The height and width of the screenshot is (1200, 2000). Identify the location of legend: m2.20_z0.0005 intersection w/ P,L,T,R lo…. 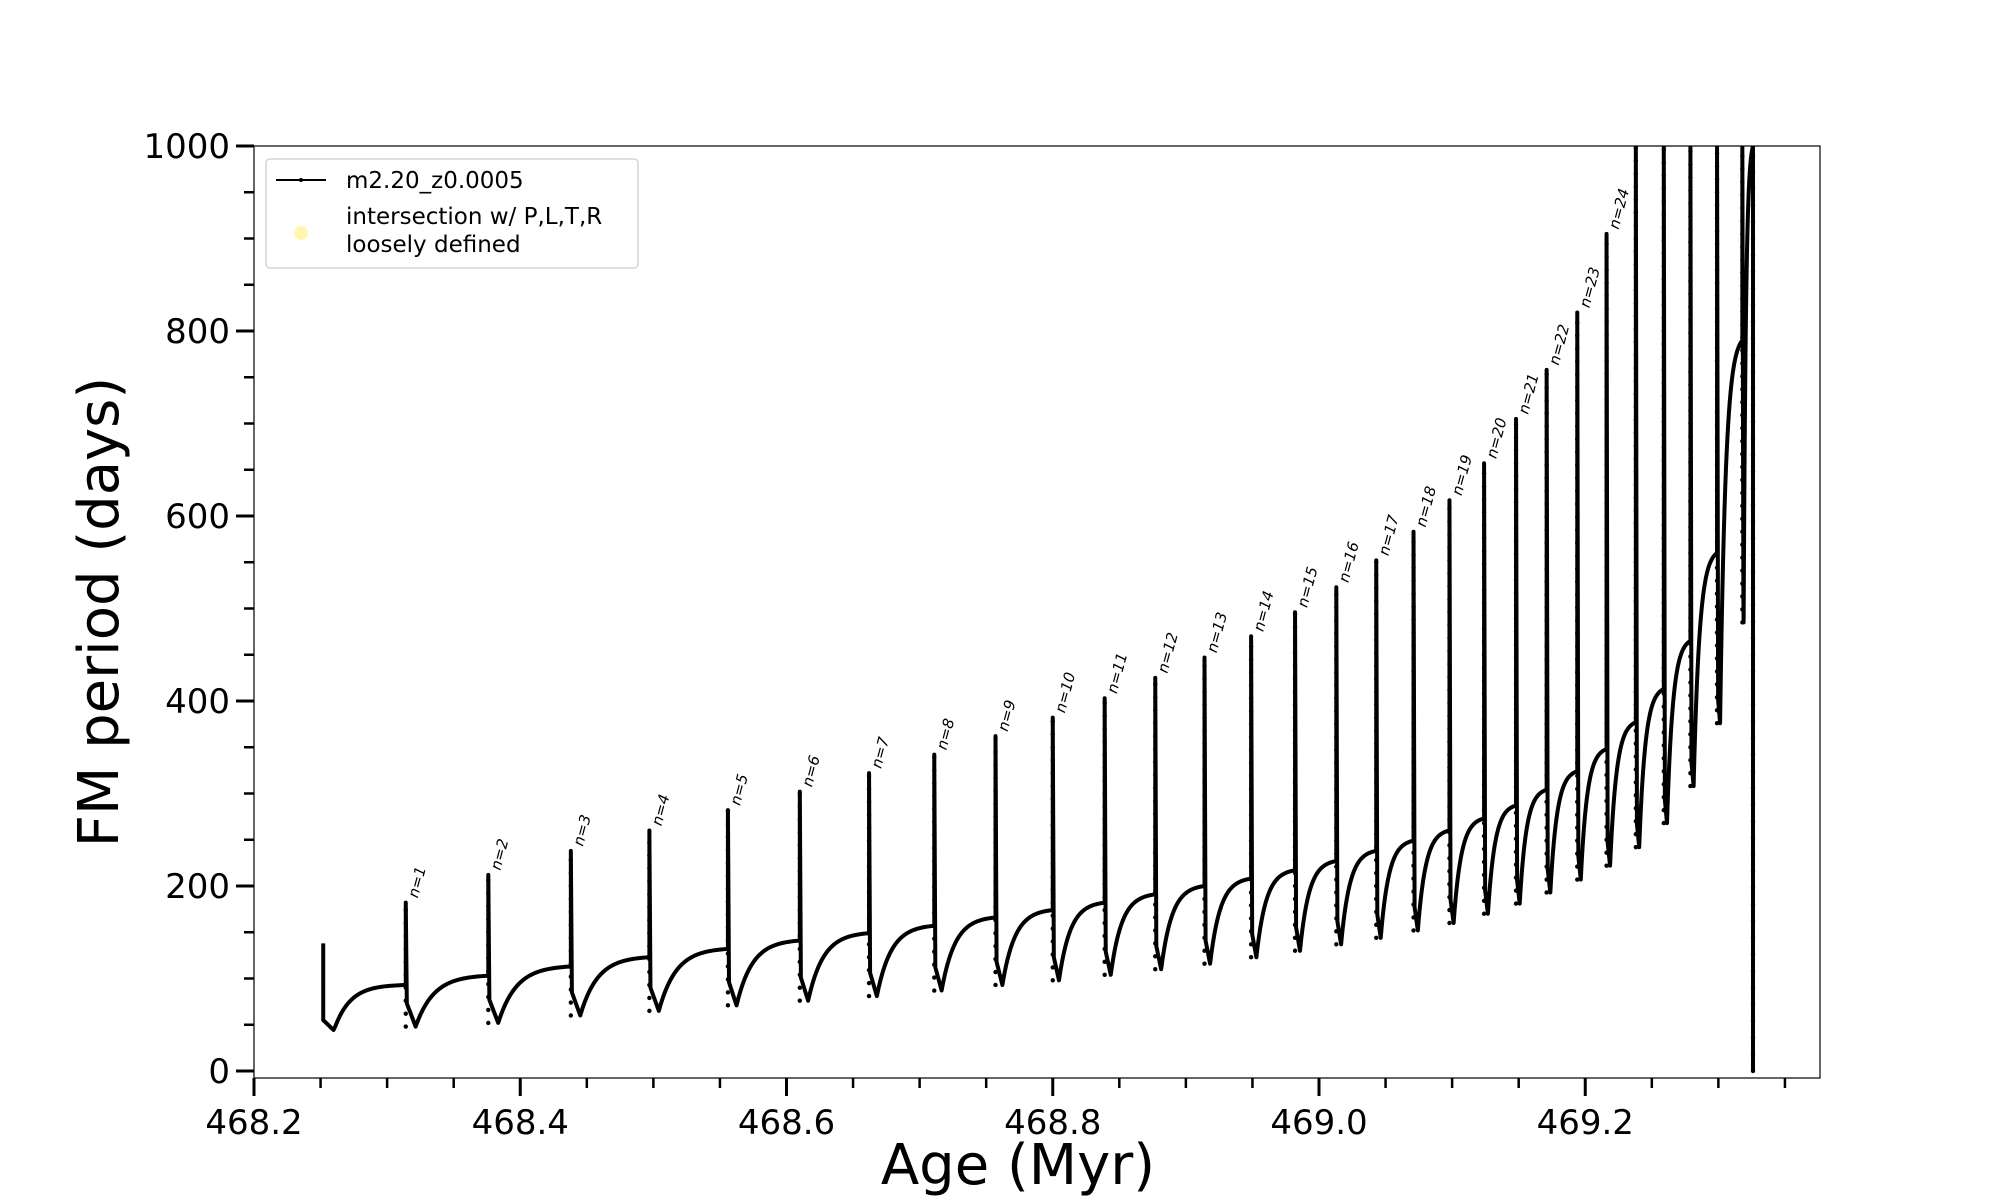
(452, 213).